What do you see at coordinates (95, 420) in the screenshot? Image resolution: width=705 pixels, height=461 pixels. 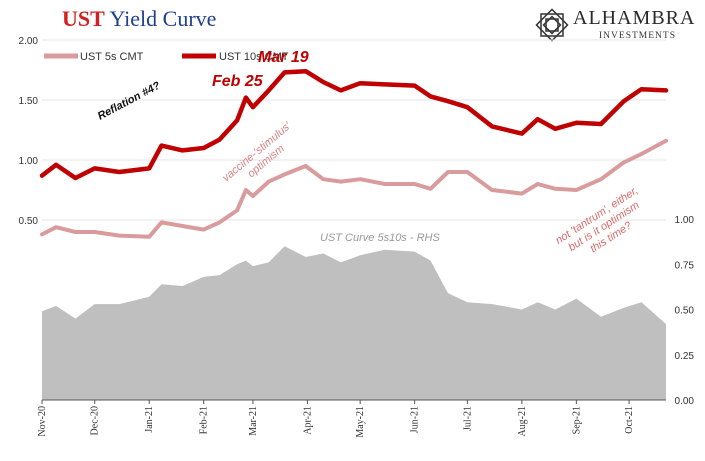 I see `x-tick-label-1: Dec-20` at bounding box center [95, 420].